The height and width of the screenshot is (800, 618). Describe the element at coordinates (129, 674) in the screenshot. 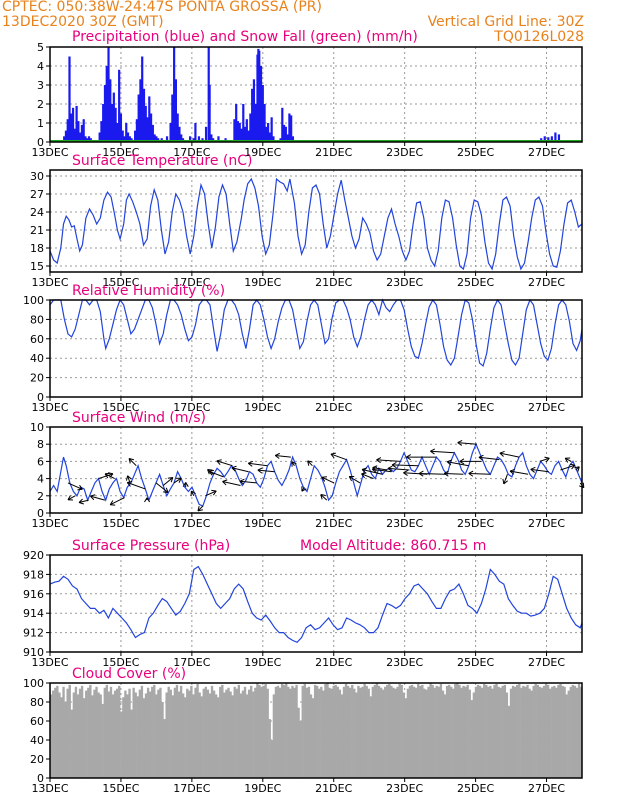

I see `cloud-title: Cloud Cover (%)` at that location.